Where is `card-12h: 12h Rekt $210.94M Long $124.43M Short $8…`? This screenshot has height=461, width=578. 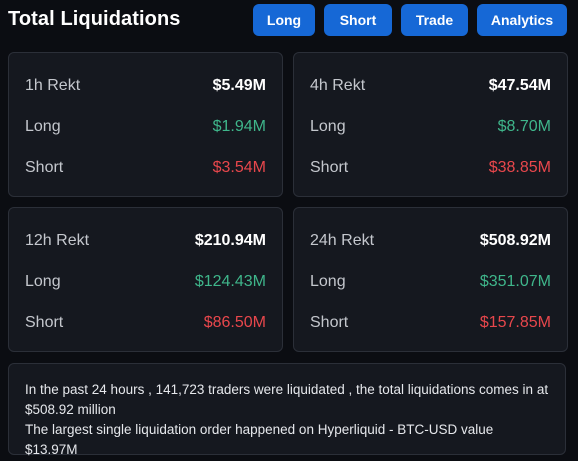
card-12h: 12h Rekt $210.94M Long $124.43M Short $8… is located at coordinates (145, 279).